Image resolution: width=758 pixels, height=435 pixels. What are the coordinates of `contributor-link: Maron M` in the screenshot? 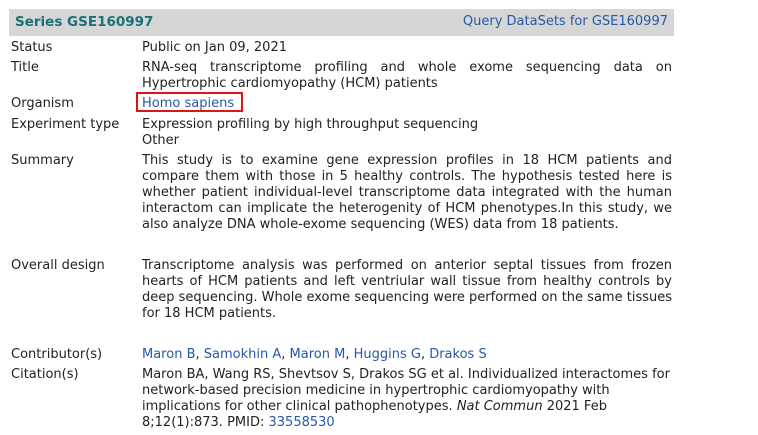 It's located at (317, 354).